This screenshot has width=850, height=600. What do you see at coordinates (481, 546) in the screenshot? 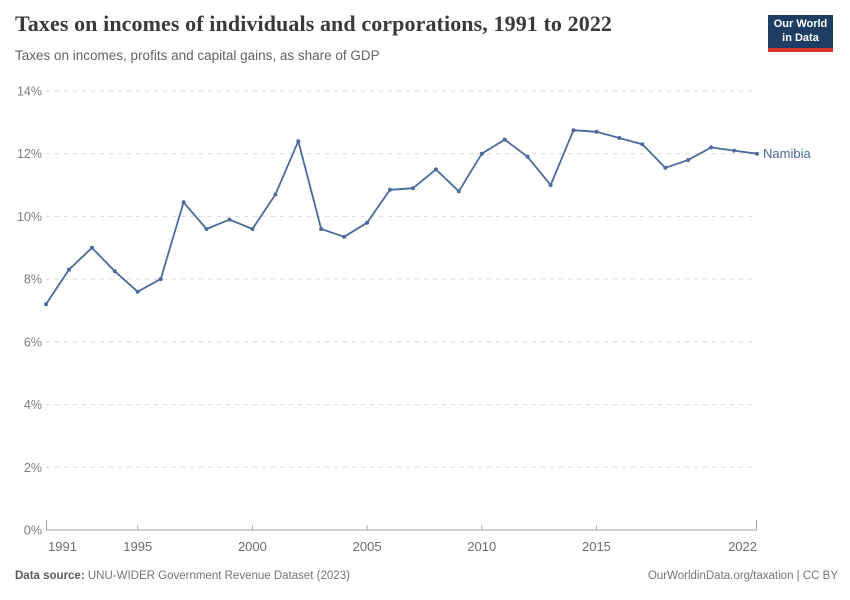
I see `x-axis-label: 2010` at bounding box center [481, 546].